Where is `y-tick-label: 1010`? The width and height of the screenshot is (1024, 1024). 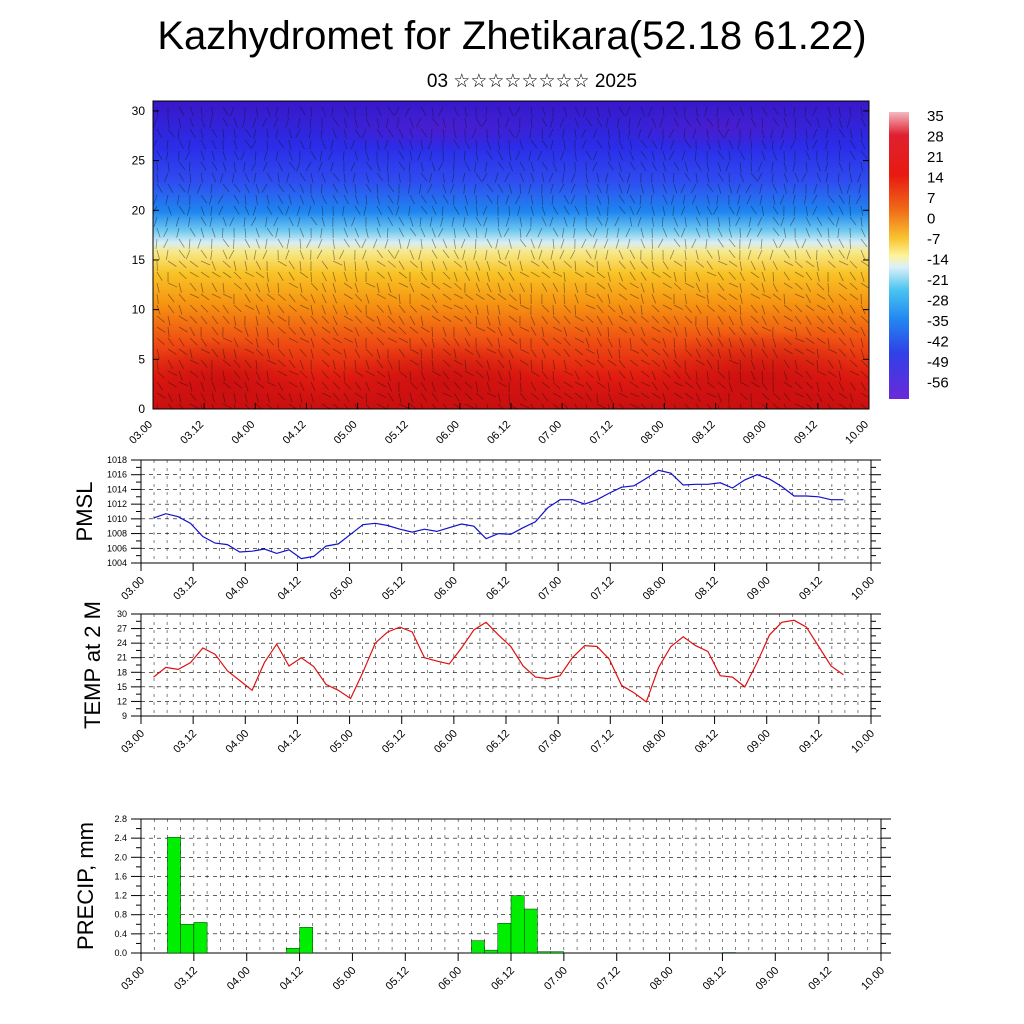 y-tick-label: 1010 is located at coordinates (117, 519).